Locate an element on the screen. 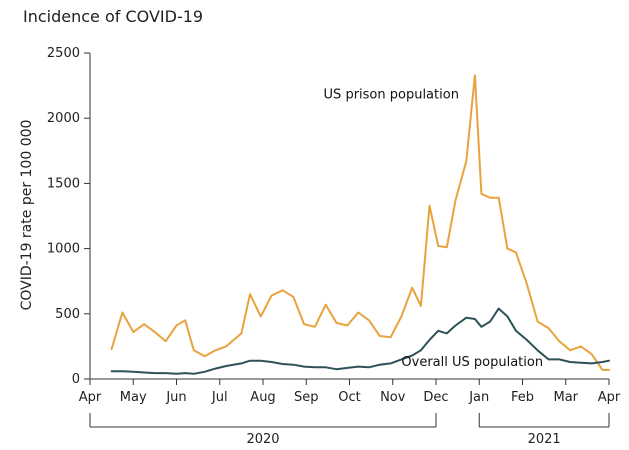  x-tick-label: Oct is located at coordinates (349, 397).